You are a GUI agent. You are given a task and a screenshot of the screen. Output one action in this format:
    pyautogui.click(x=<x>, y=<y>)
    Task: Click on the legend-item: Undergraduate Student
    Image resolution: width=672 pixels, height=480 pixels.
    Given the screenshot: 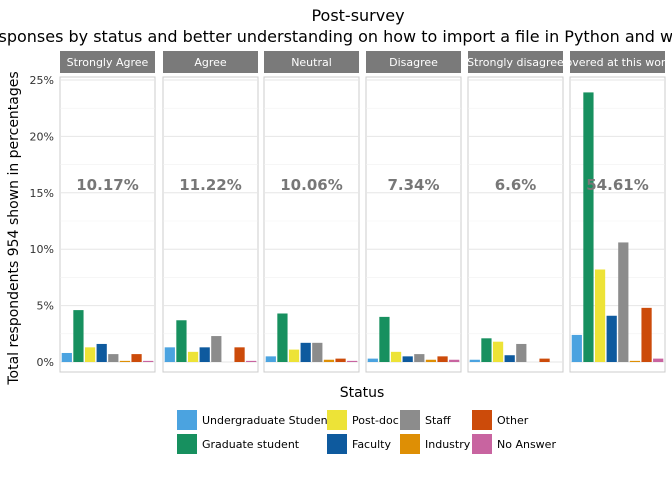 What is the action you would take?
    pyautogui.click(x=255, y=420)
    